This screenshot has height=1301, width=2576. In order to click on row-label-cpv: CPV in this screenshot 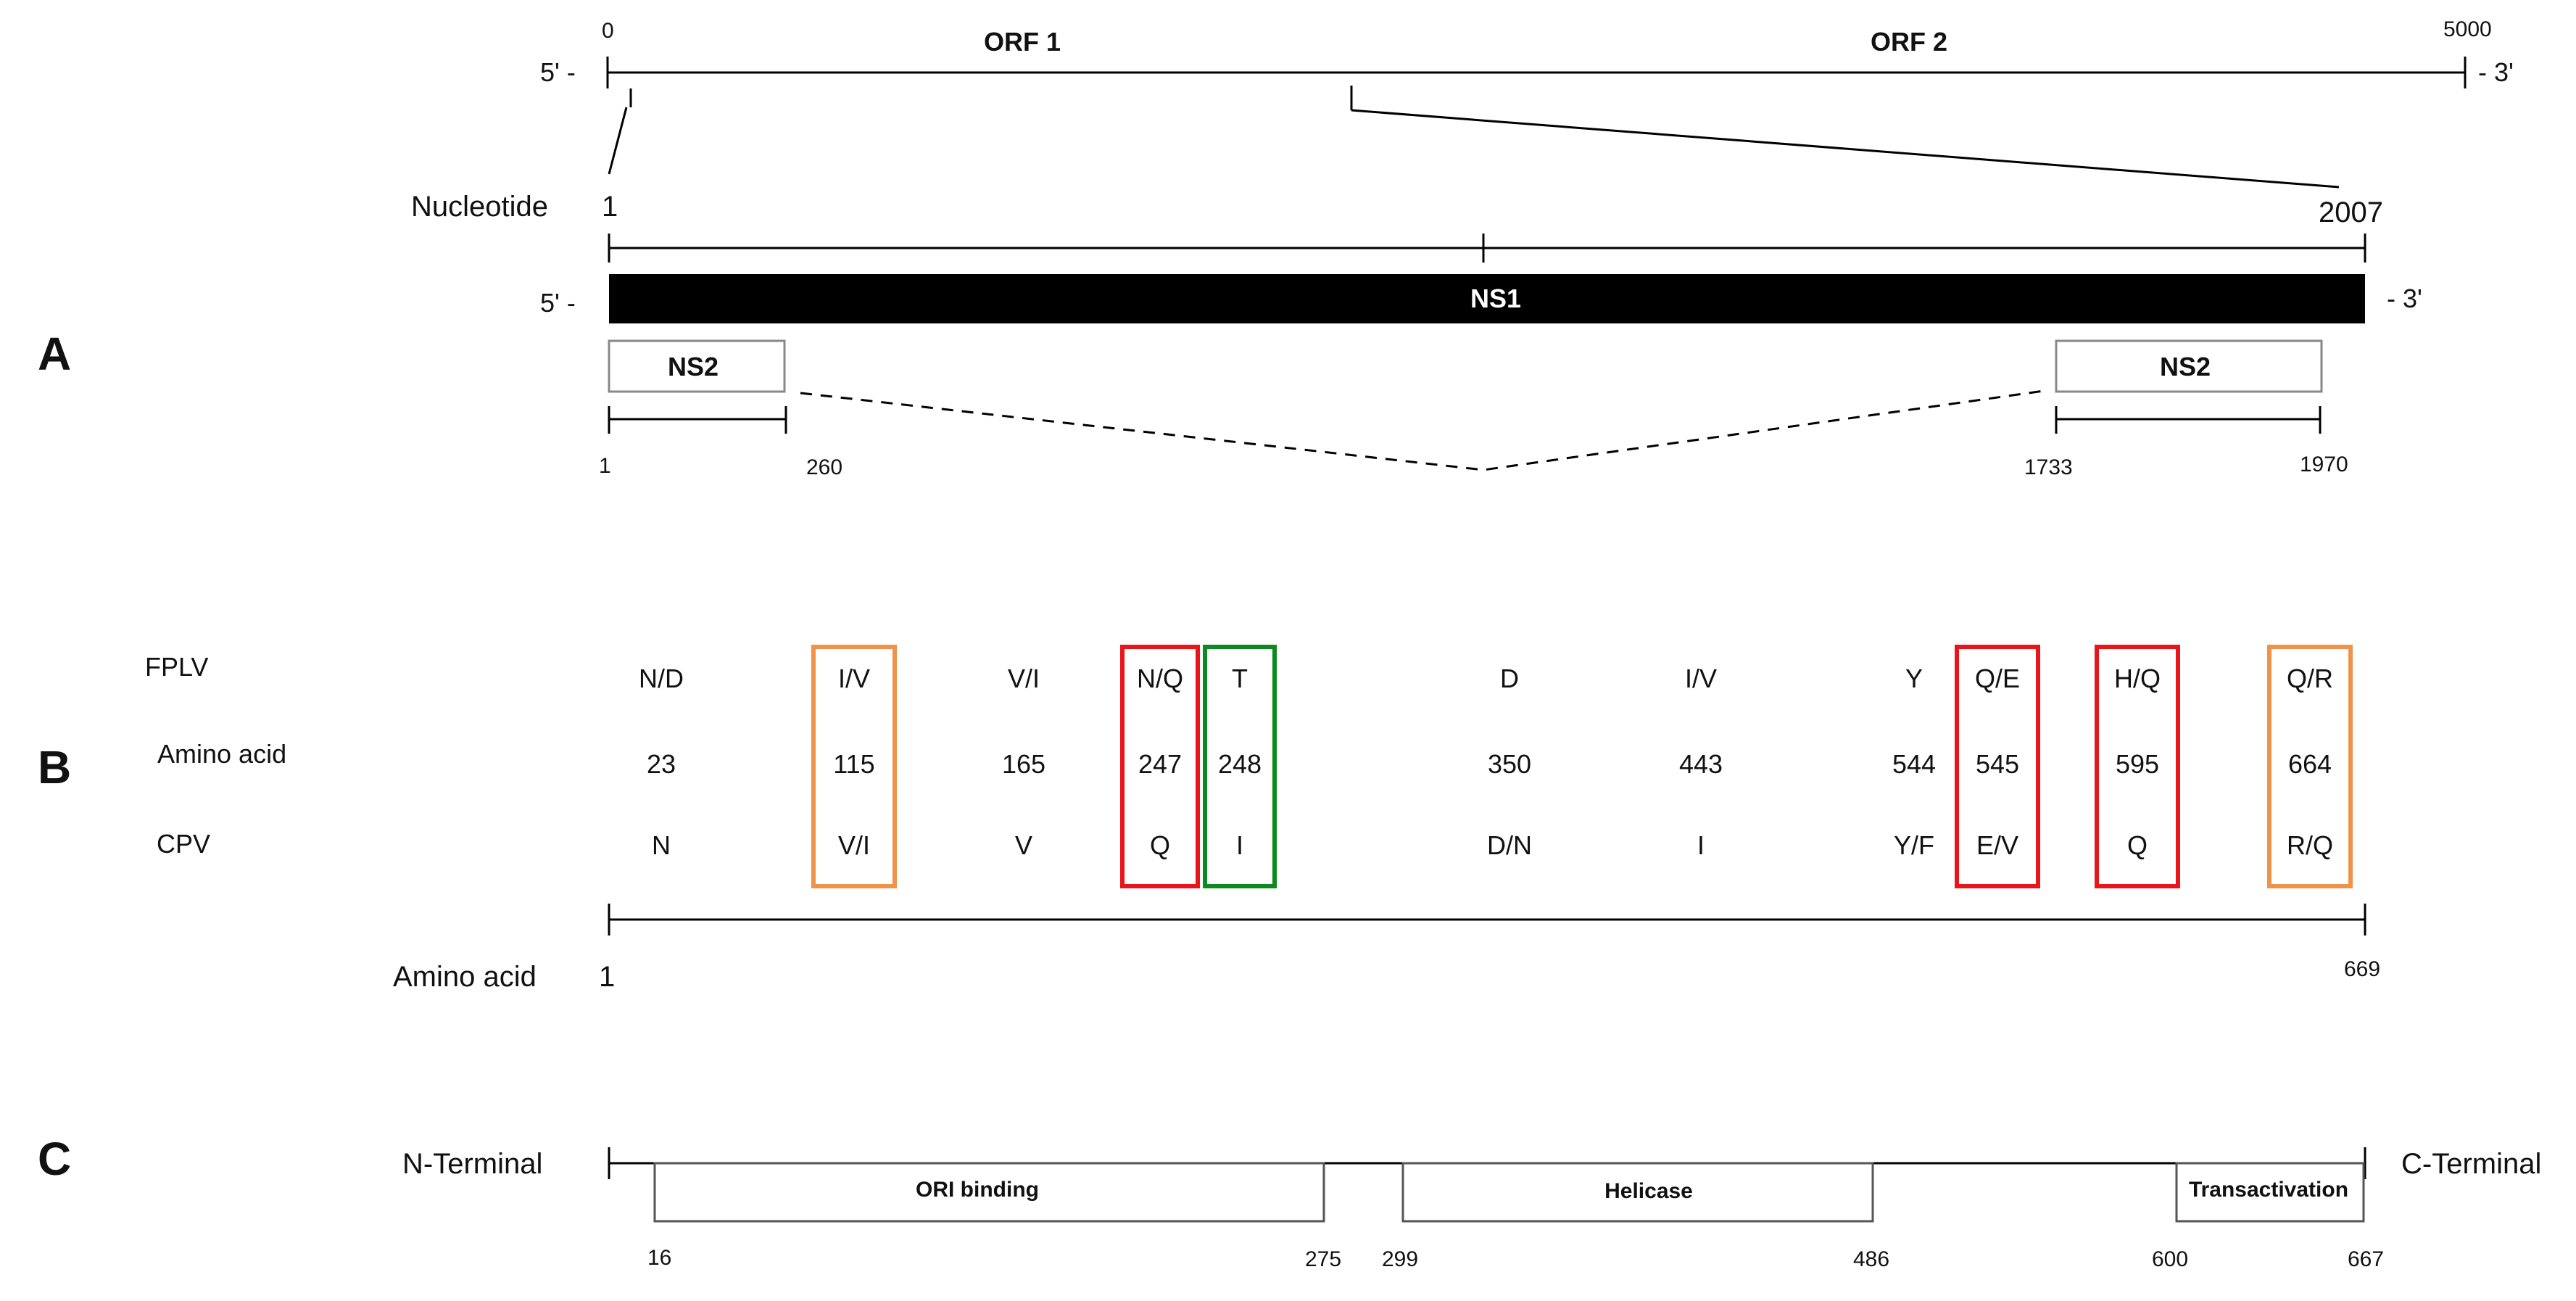, I will do `click(184, 844)`.